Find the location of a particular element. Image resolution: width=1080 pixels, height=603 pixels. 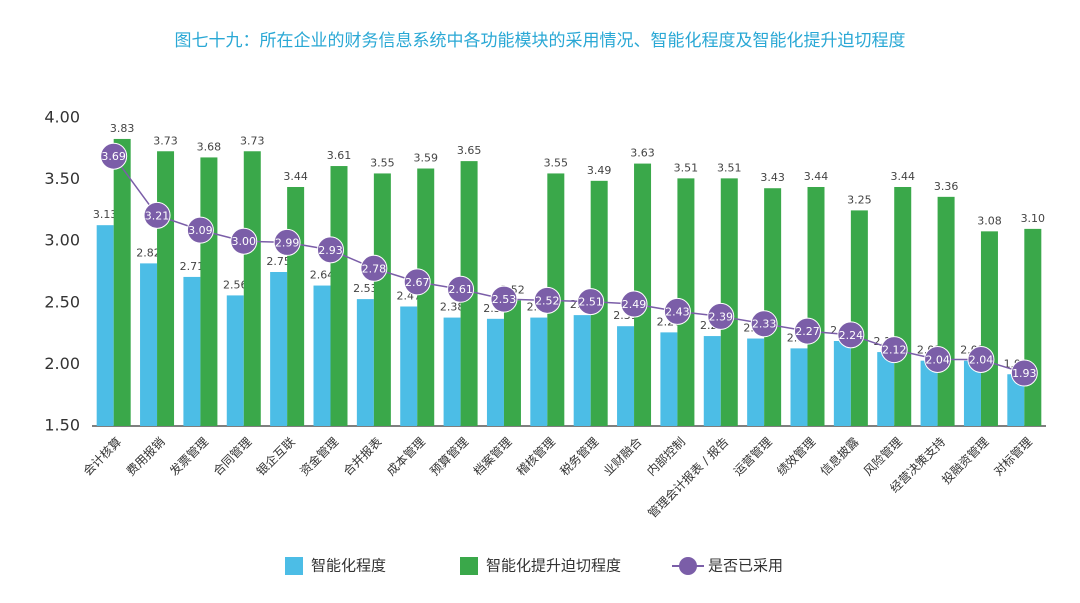

y-tick-label: 2.50 is located at coordinates (62, 301).